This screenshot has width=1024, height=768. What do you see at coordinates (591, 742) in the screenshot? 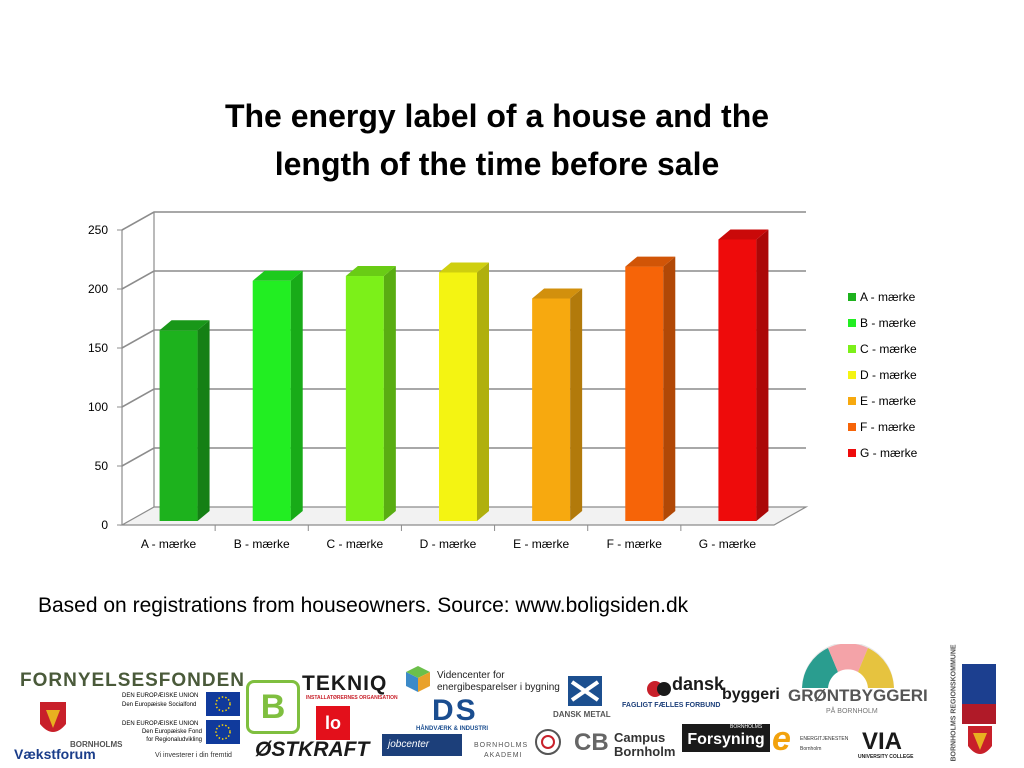
I see `campus-emblem-icon: CB` at bounding box center [591, 742].